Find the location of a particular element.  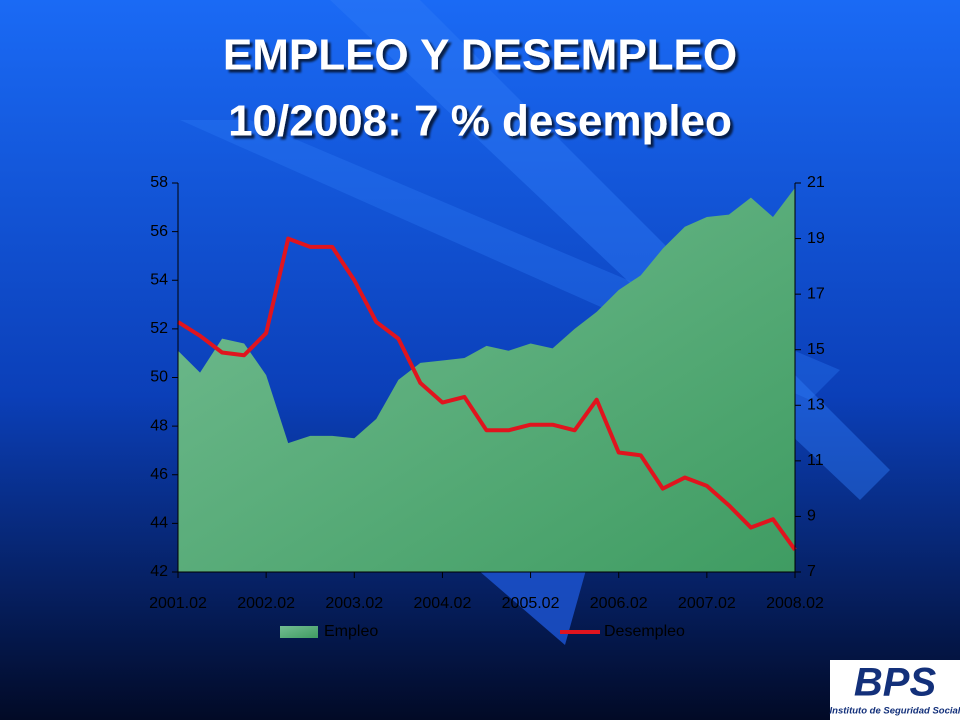

y-tick-label: 52 is located at coordinates (159, 328).